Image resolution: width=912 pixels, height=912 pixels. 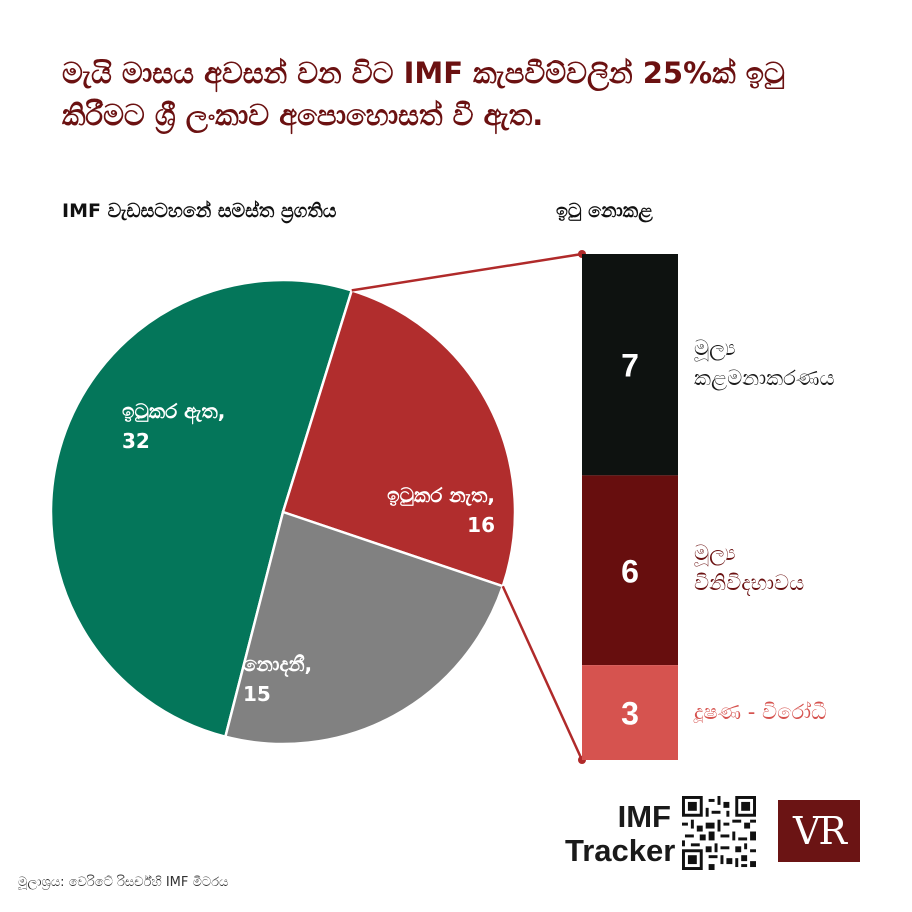 What do you see at coordinates (467, 272) in the screenshot?
I see `connector-line-top` at bounding box center [467, 272].